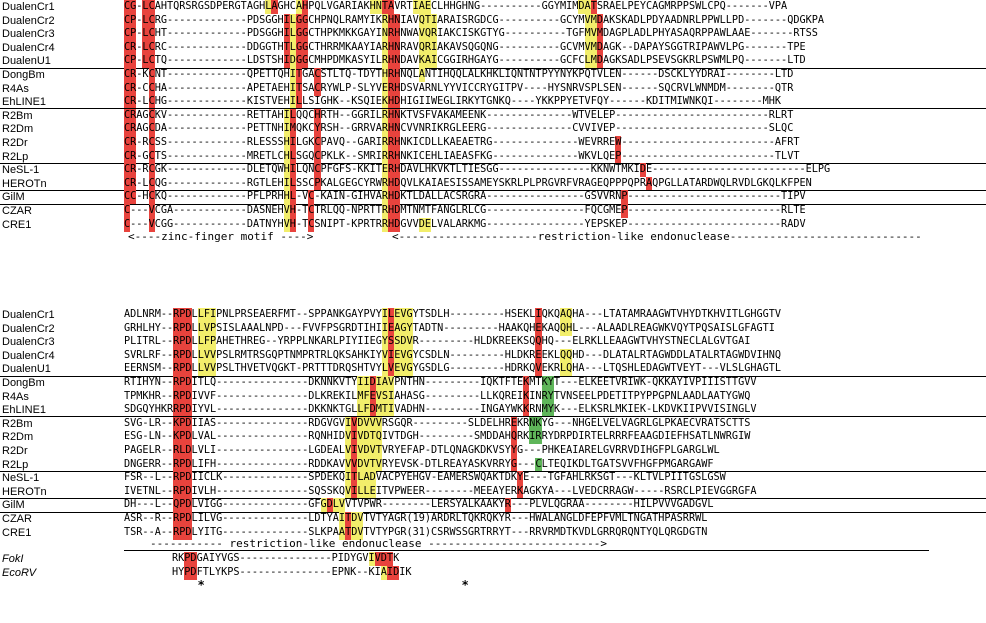 Image resolution: width=986 pixels, height=623 pixels. What do you see at coordinates (15, 88) in the screenshot?
I see `sequence-name: R4As` at bounding box center [15, 88].